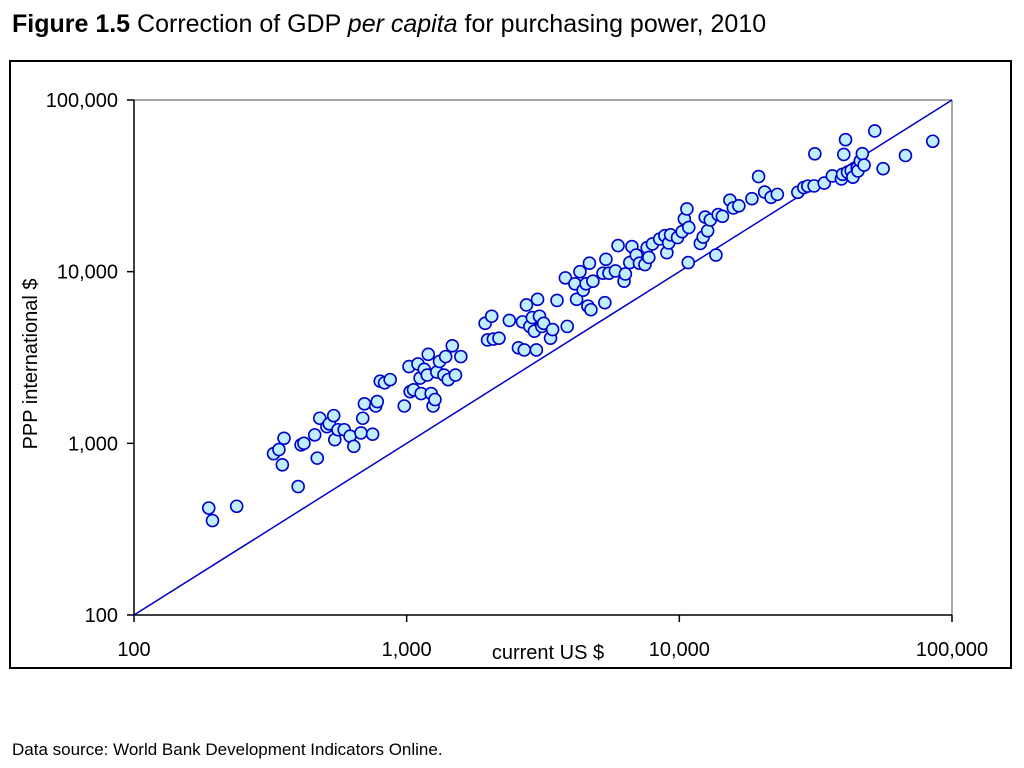 This screenshot has width=1024, height=768. What do you see at coordinates (93, 444) in the screenshot?
I see `y-tick-label: 1,000` at bounding box center [93, 444].